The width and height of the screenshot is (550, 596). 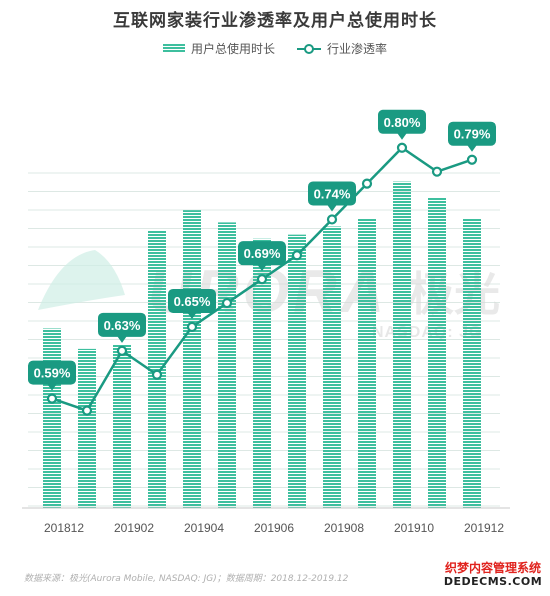 I want to click on data-label-text: 0.65%, so click(x=192, y=301).